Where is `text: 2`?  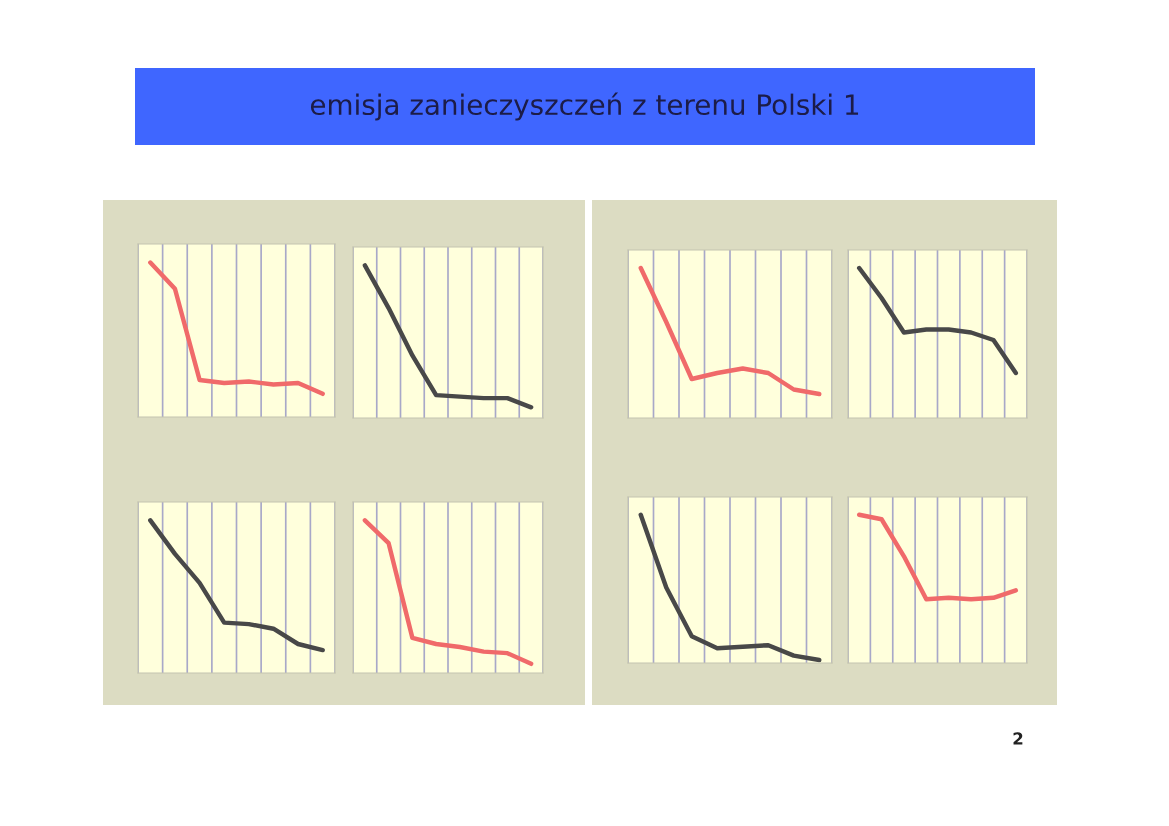
text: 2 is located at coordinates (1018, 738).